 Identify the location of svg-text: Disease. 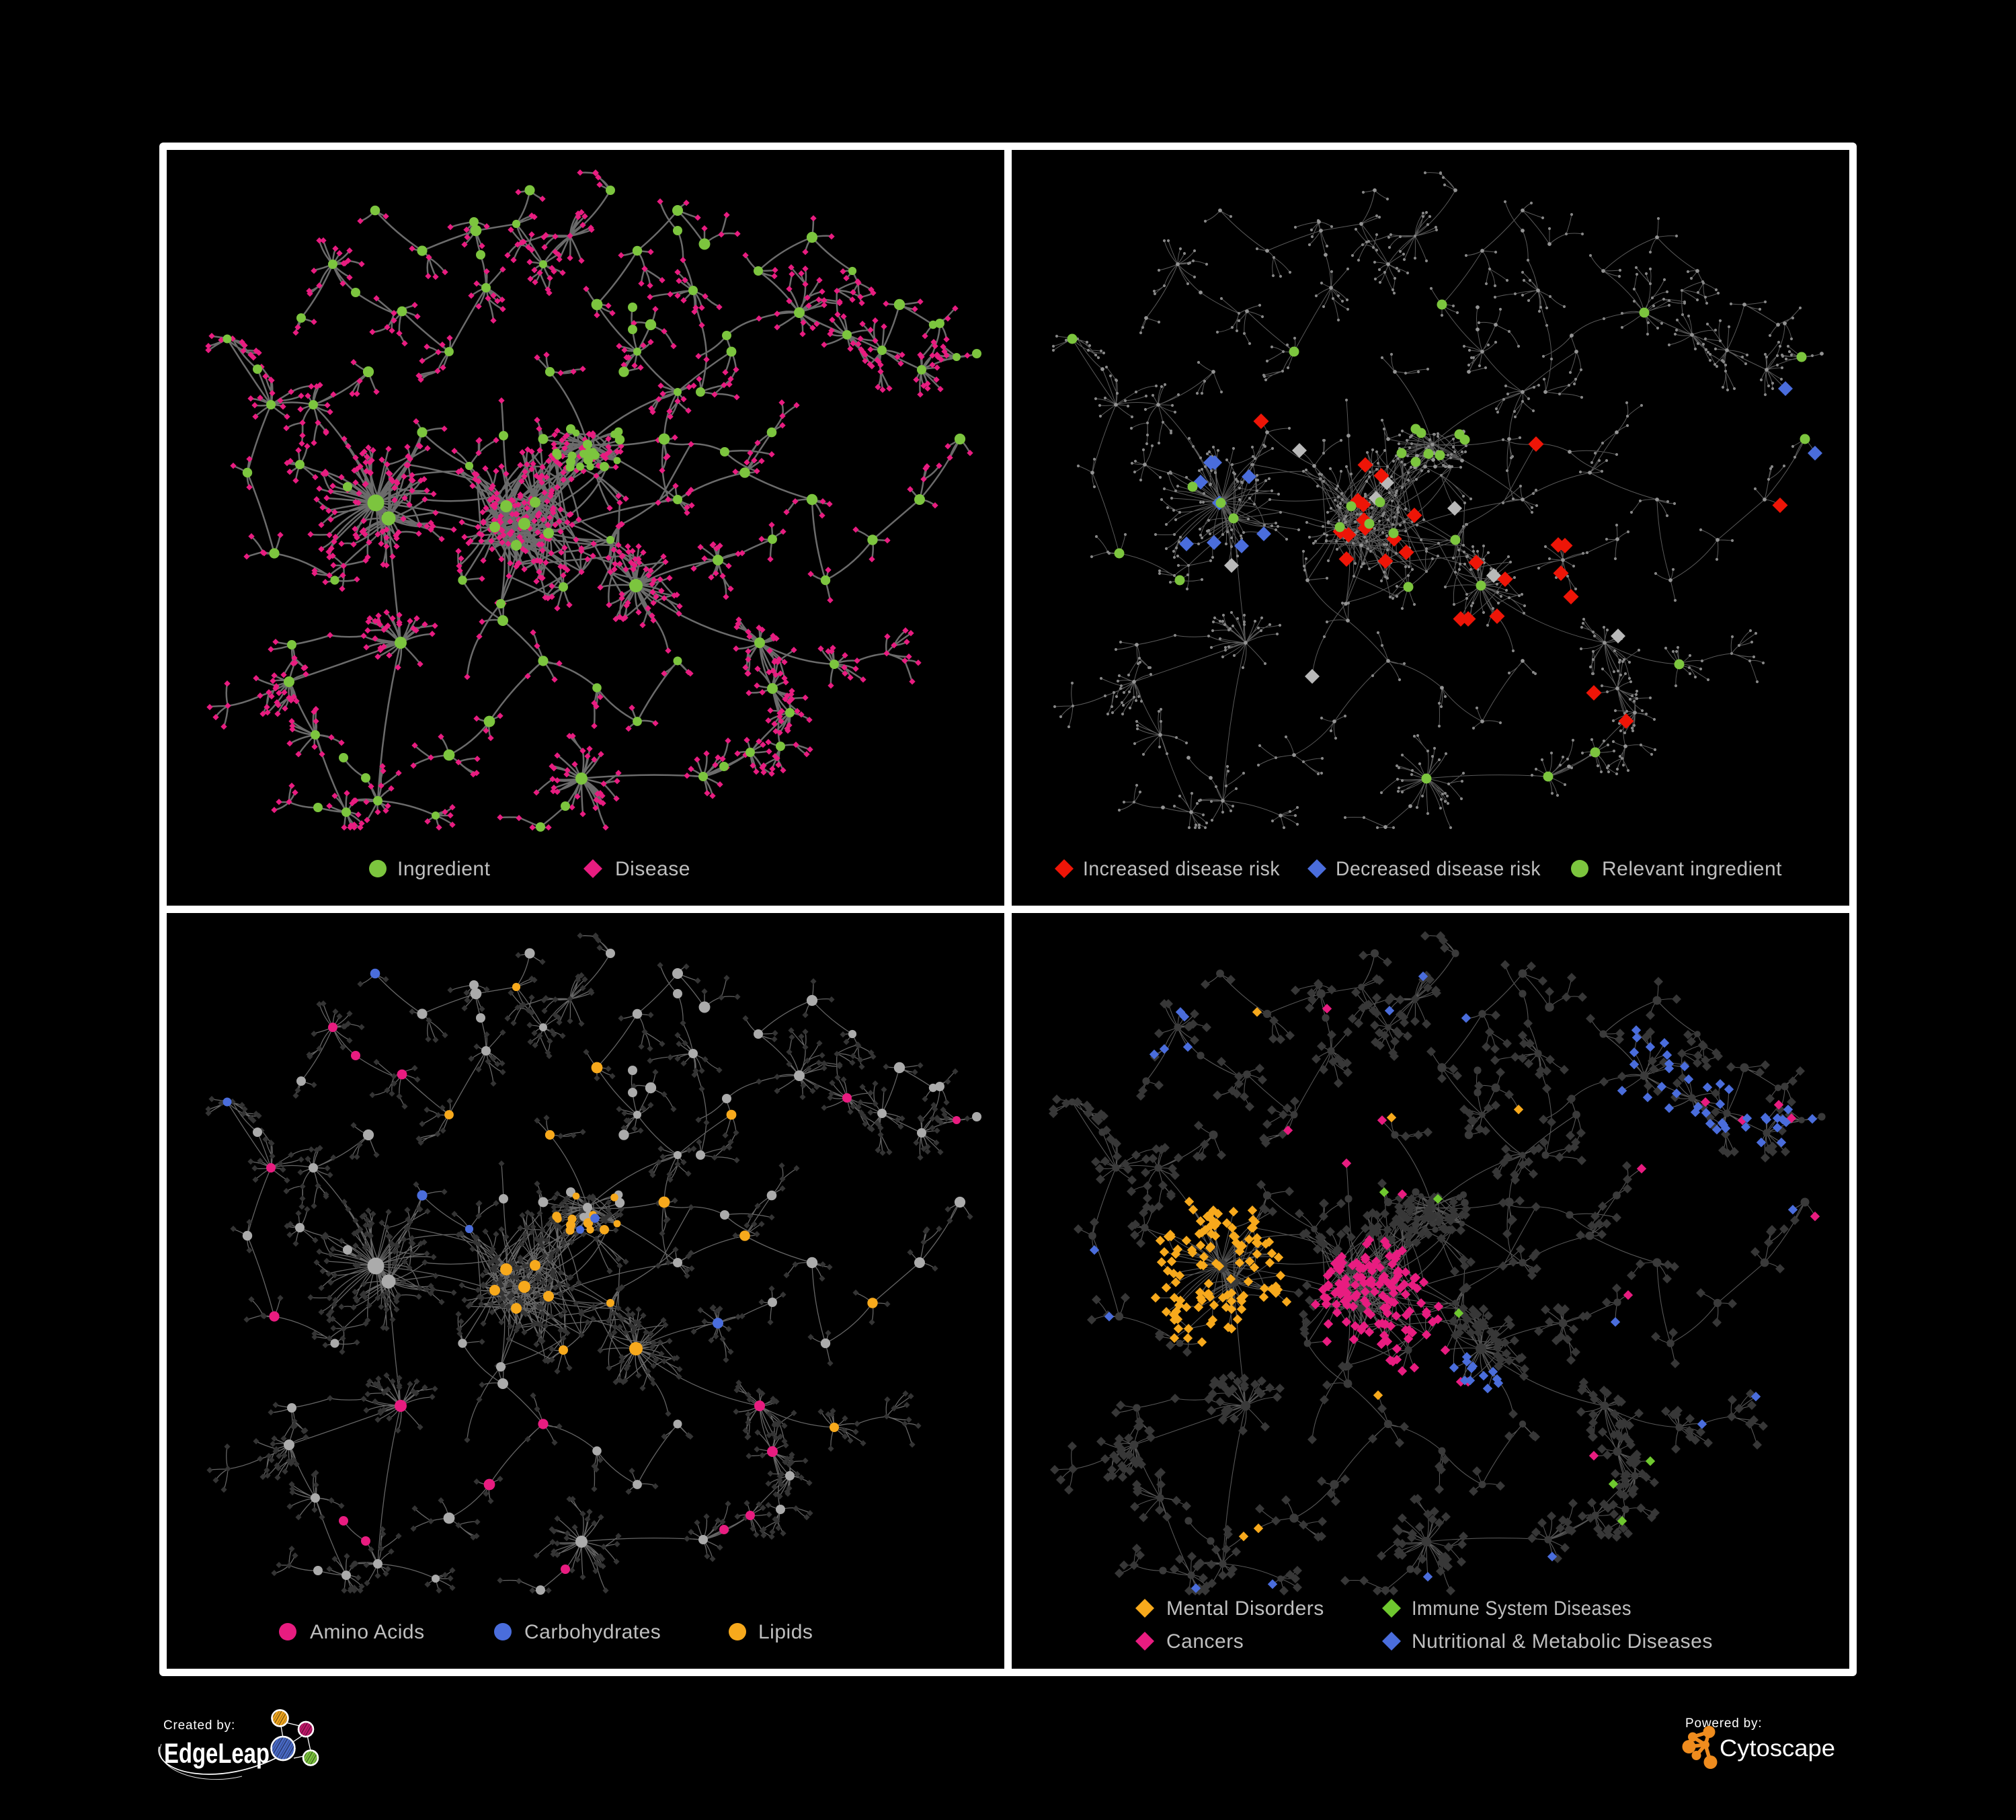
(652, 869).